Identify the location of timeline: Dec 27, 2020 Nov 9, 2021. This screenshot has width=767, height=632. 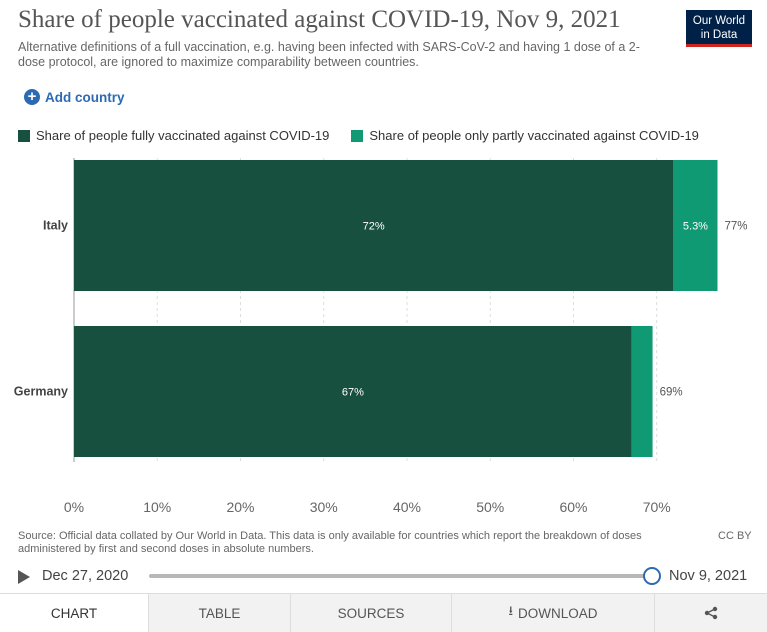
(383, 577).